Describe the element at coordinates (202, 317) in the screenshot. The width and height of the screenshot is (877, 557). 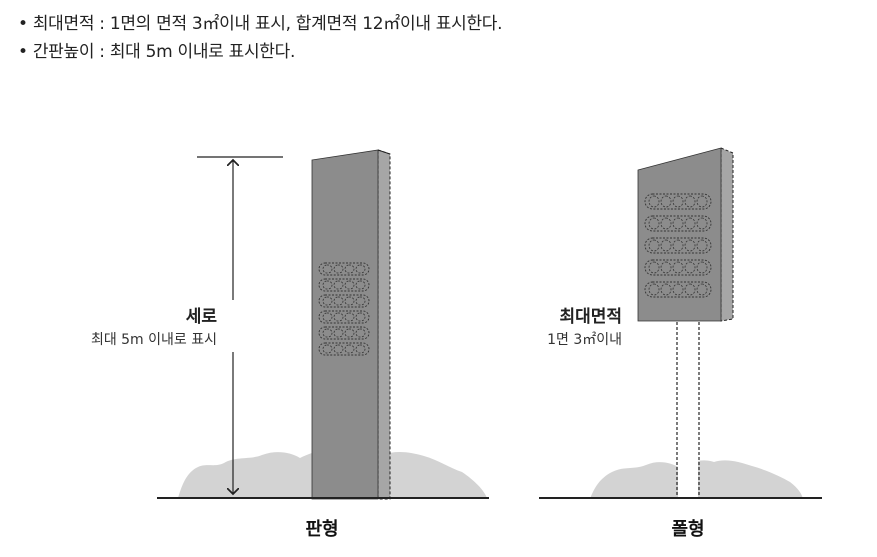
I see `height-label: 세로` at that location.